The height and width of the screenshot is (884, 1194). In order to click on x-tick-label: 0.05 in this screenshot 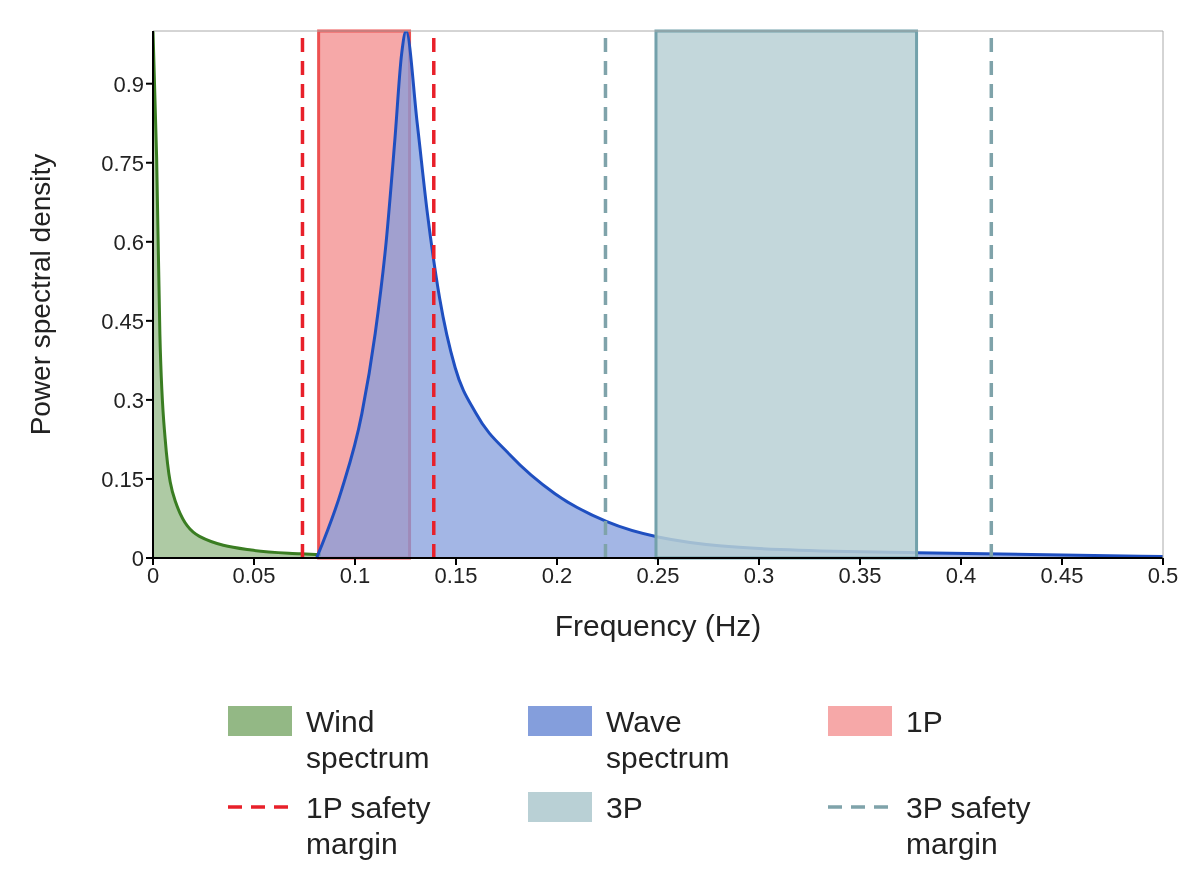, I will do `click(254, 575)`.